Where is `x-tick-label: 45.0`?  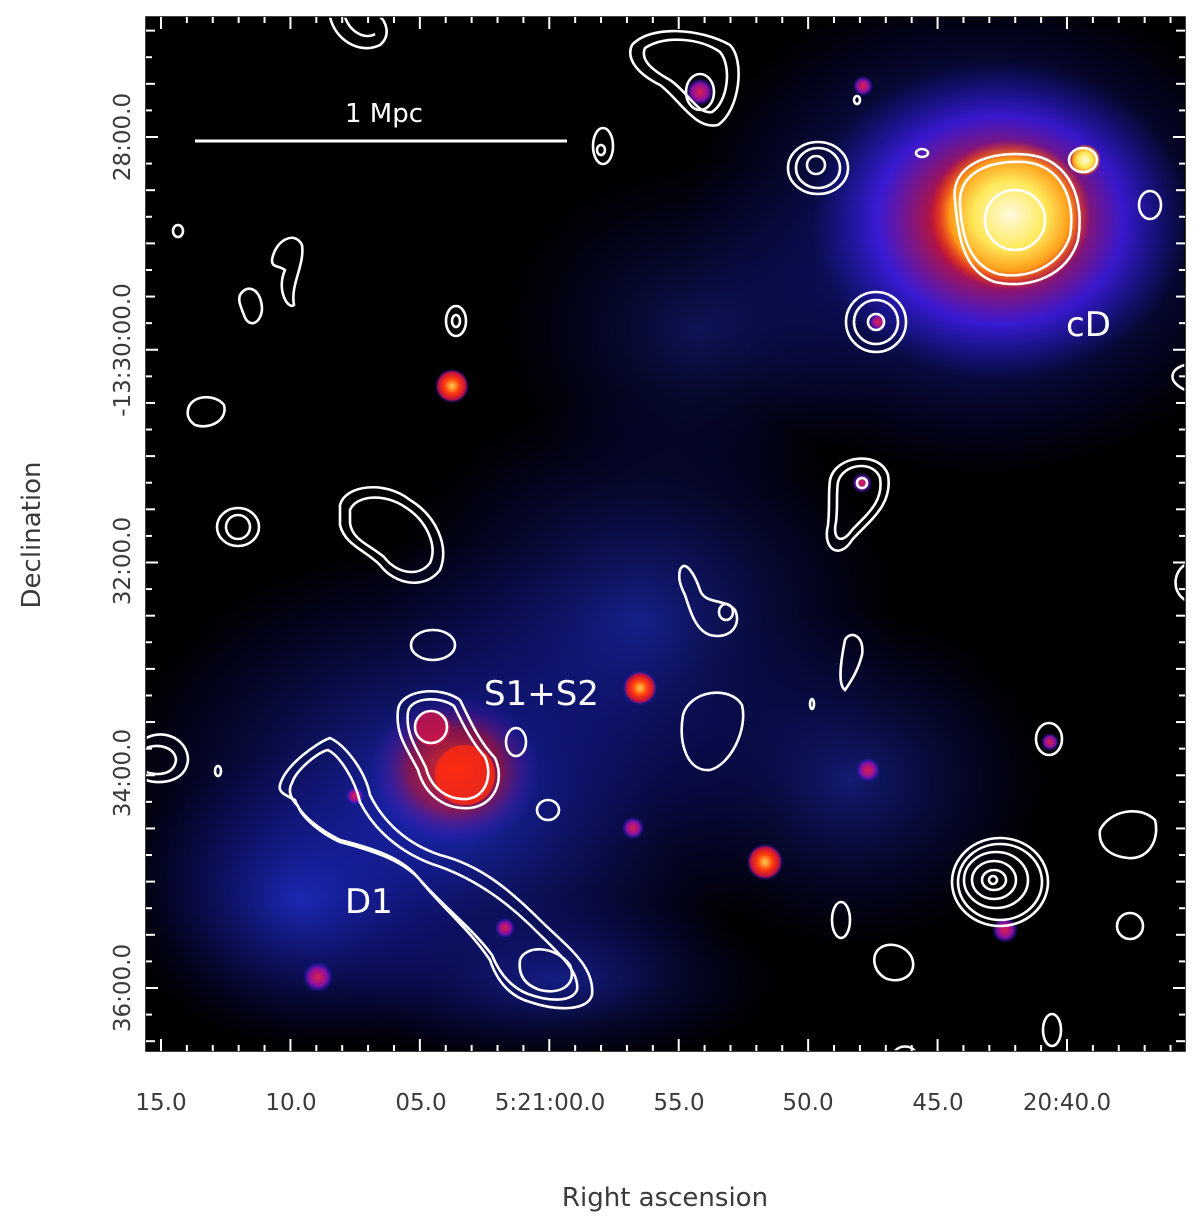 x-tick-label: 45.0 is located at coordinates (937, 1103).